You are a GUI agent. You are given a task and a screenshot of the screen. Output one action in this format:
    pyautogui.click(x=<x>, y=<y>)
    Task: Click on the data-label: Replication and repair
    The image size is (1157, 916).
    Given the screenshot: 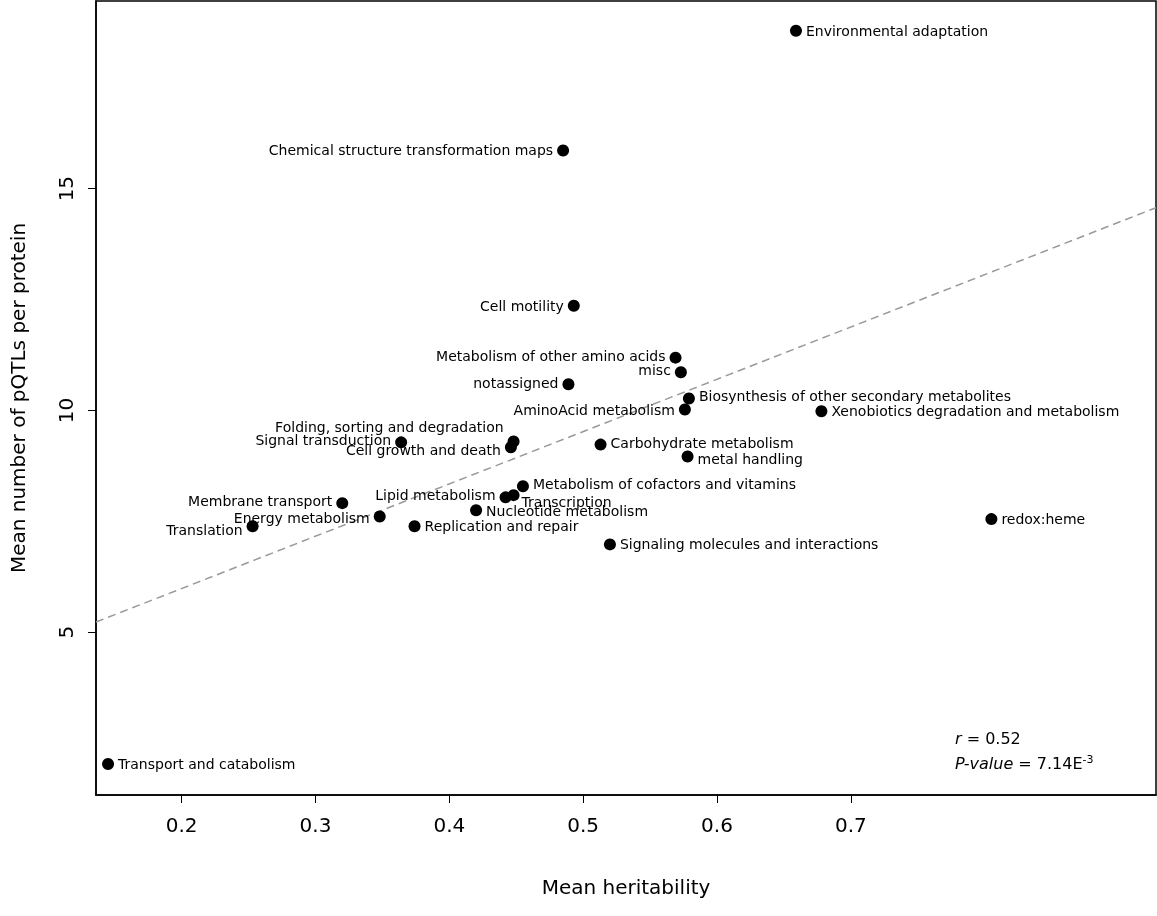 What is the action you would take?
    pyautogui.click(x=501, y=526)
    